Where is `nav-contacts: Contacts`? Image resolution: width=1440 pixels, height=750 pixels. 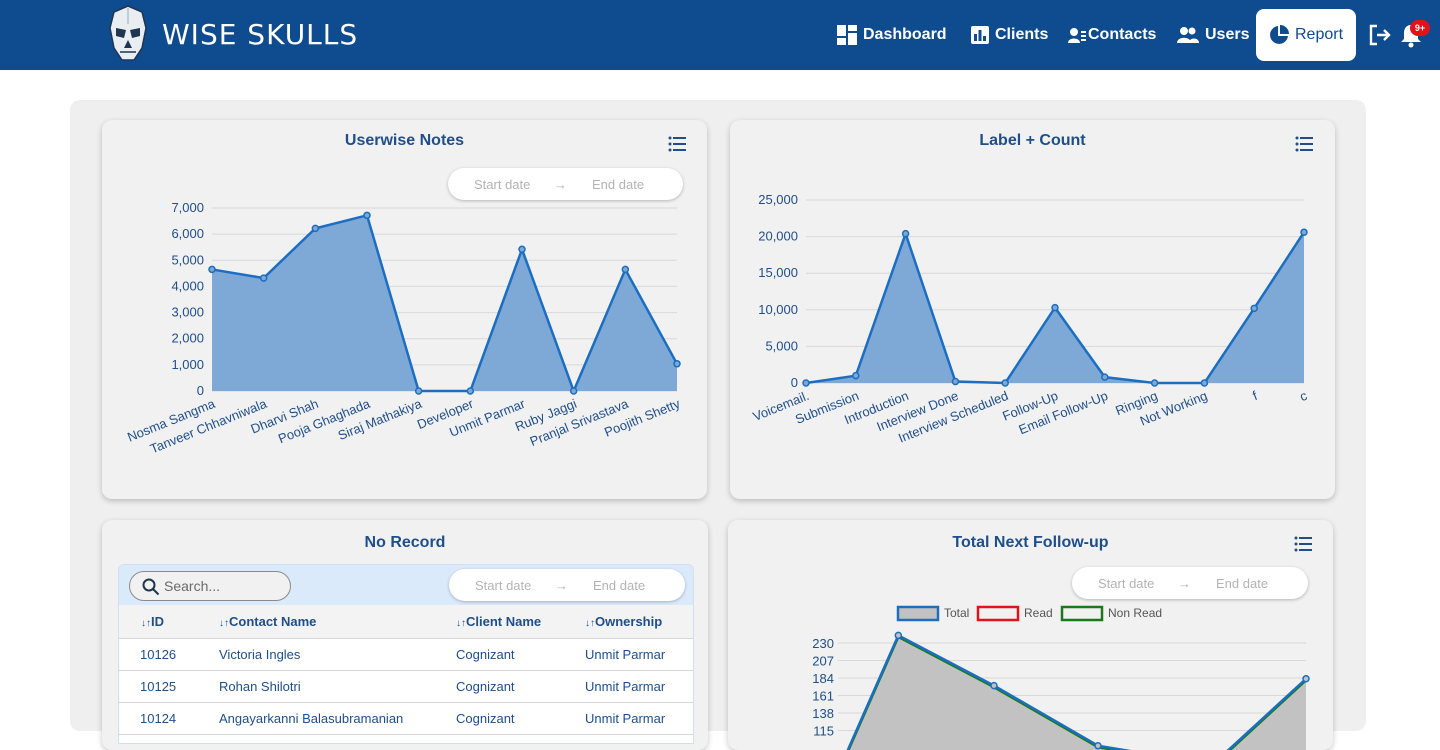
nav-contacts: Contacts is located at coordinates (1112, 35).